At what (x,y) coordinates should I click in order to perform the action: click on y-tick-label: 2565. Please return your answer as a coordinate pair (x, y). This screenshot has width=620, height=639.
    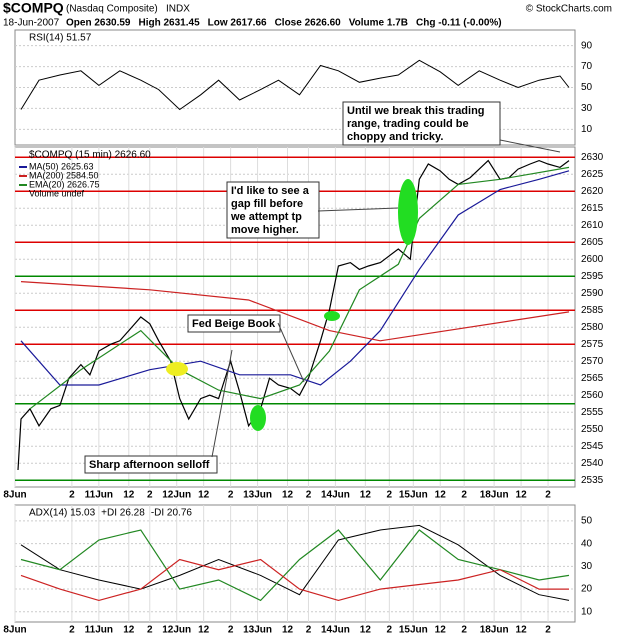
    Looking at the image, I should click on (592, 378).